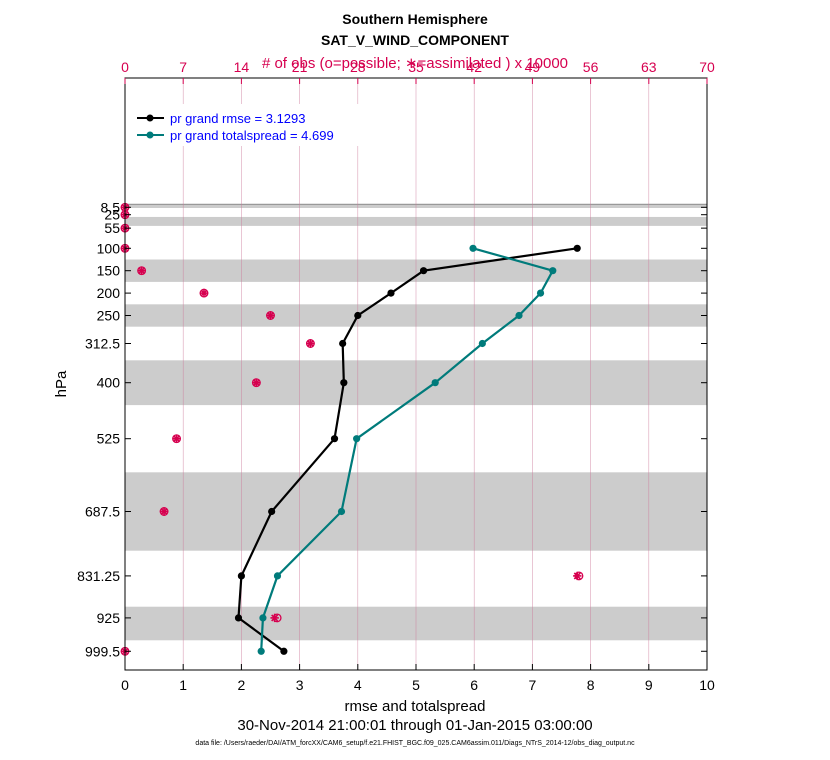  I want to click on top-tick-label: 28, so click(358, 67).